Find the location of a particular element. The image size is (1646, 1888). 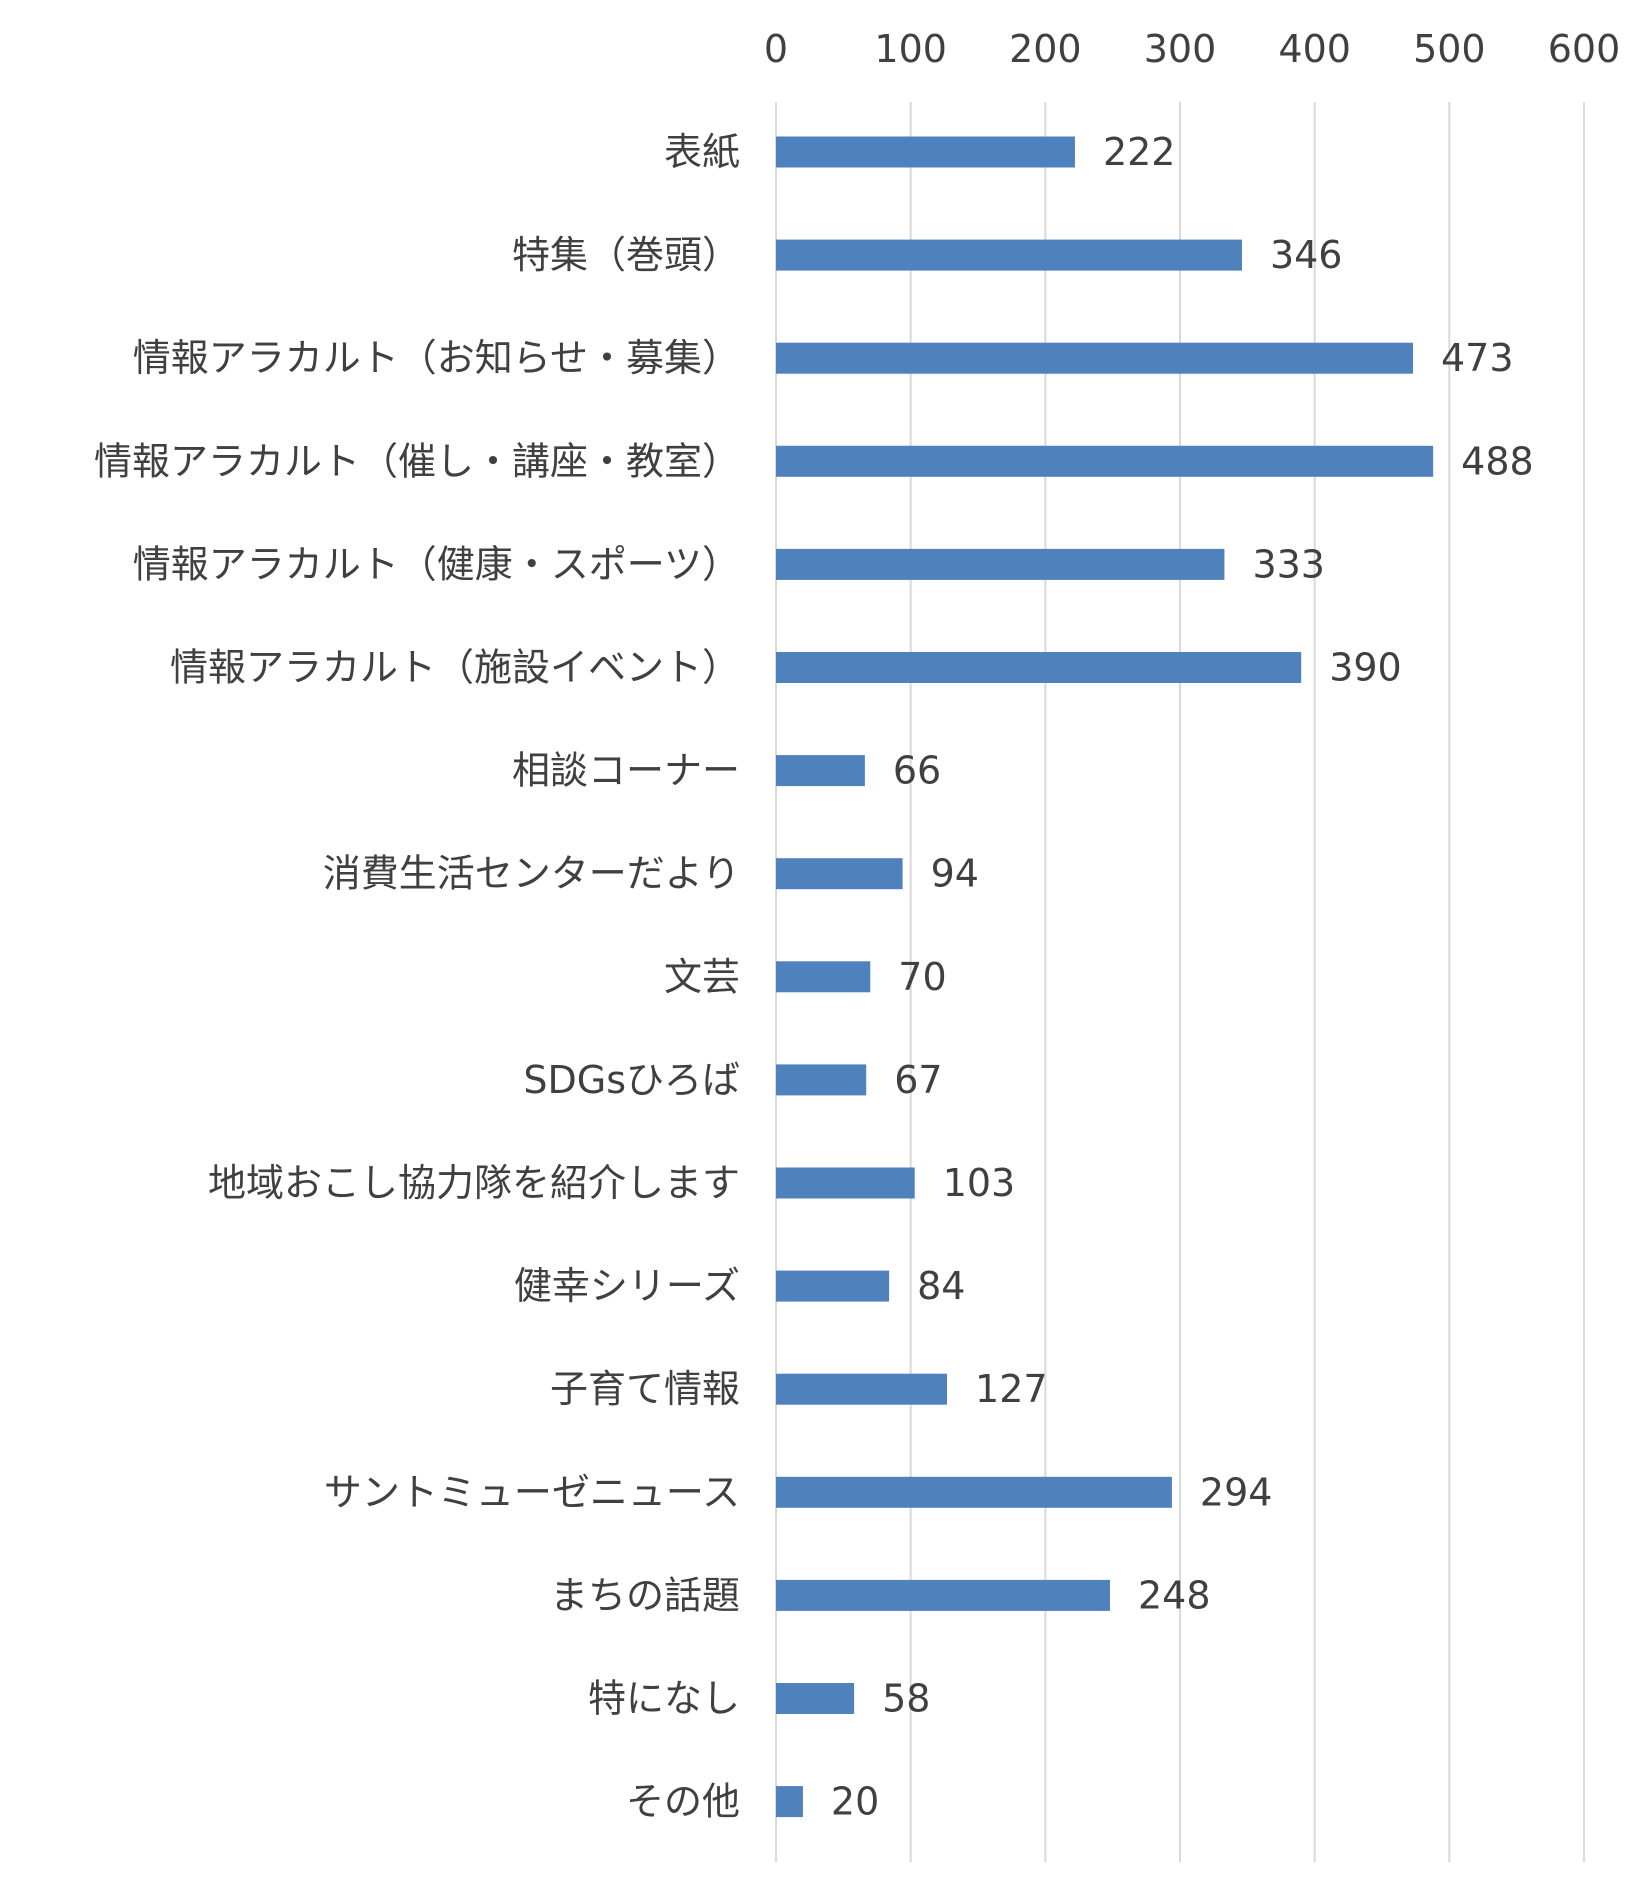

data-label: 67 is located at coordinates (918, 1080).